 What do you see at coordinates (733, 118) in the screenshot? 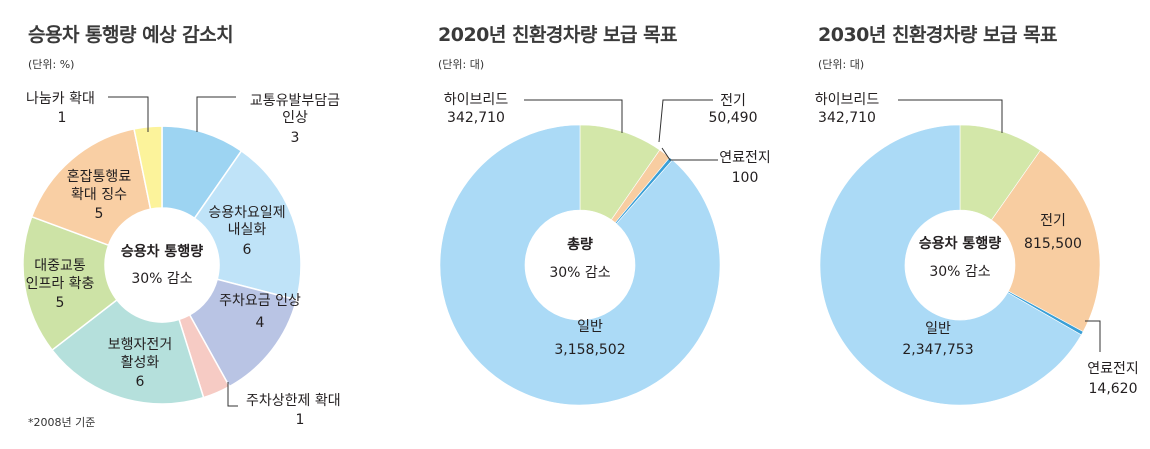
I see `slice-value-2: 50,490` at bounding box center [733, 118].